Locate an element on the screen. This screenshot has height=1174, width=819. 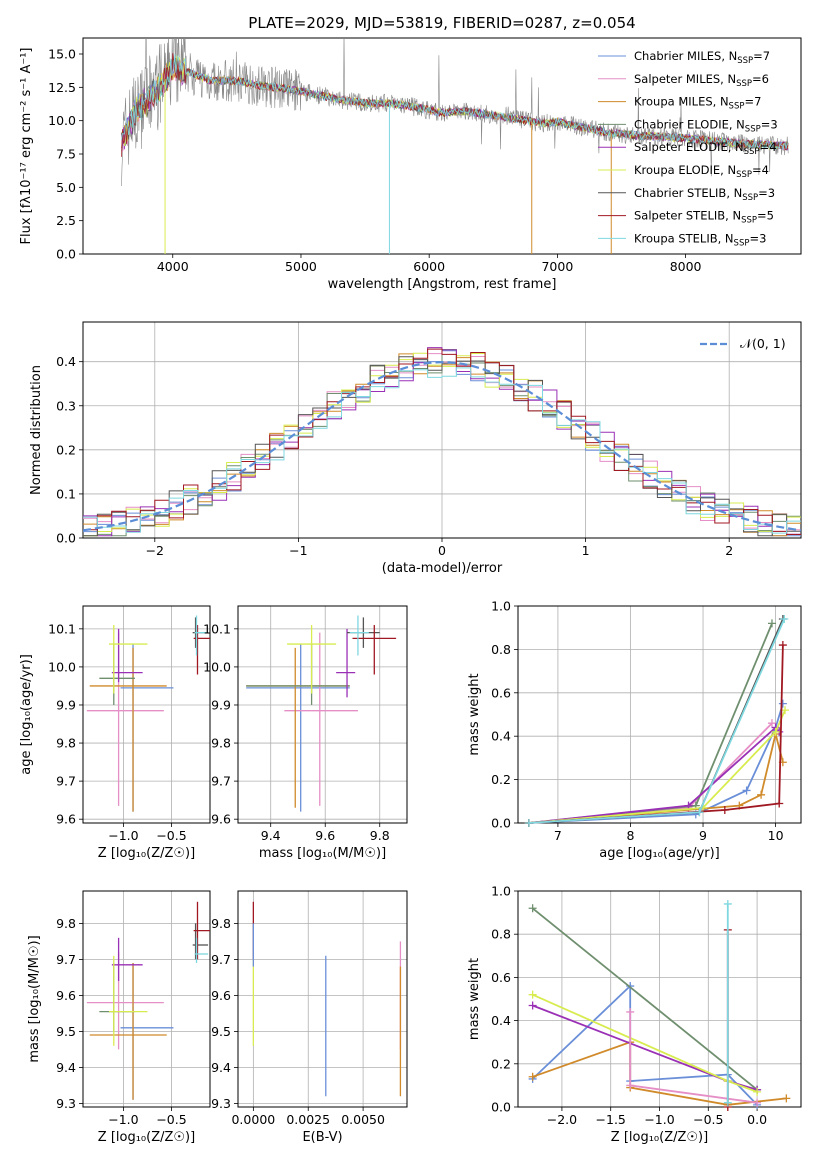
y-tick-label: 0.6 is located at coordinates (501, 692).